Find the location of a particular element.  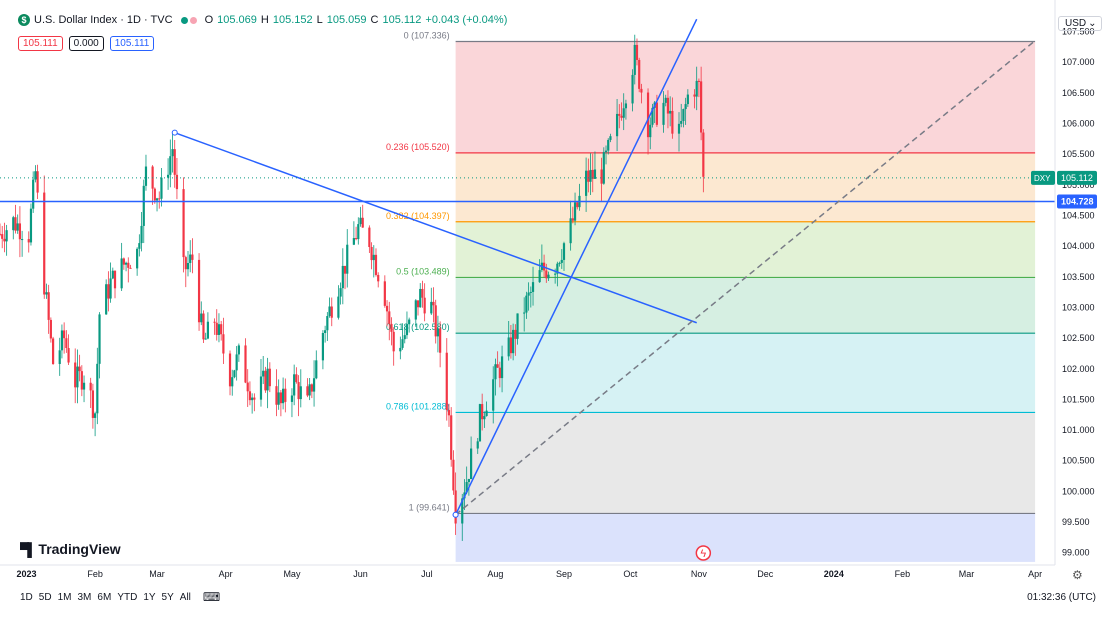

time-tick-label: Oct is located at coordinates (630, 574).